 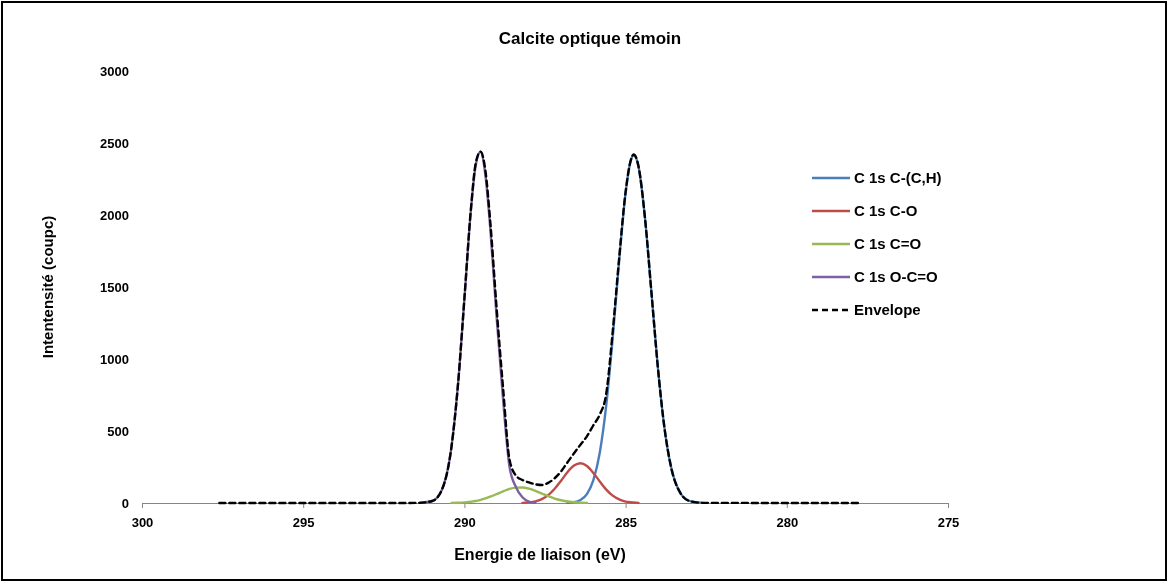 I want to click on y-tick-label: 0, so click(x=125, y=504).